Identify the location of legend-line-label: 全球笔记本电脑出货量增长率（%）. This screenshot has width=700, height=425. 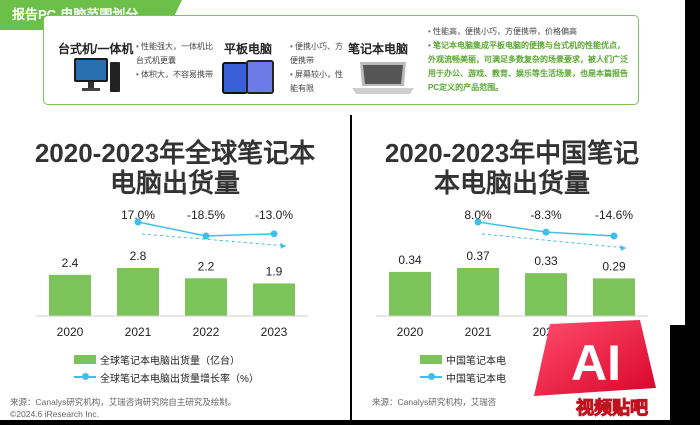
(179, 379).